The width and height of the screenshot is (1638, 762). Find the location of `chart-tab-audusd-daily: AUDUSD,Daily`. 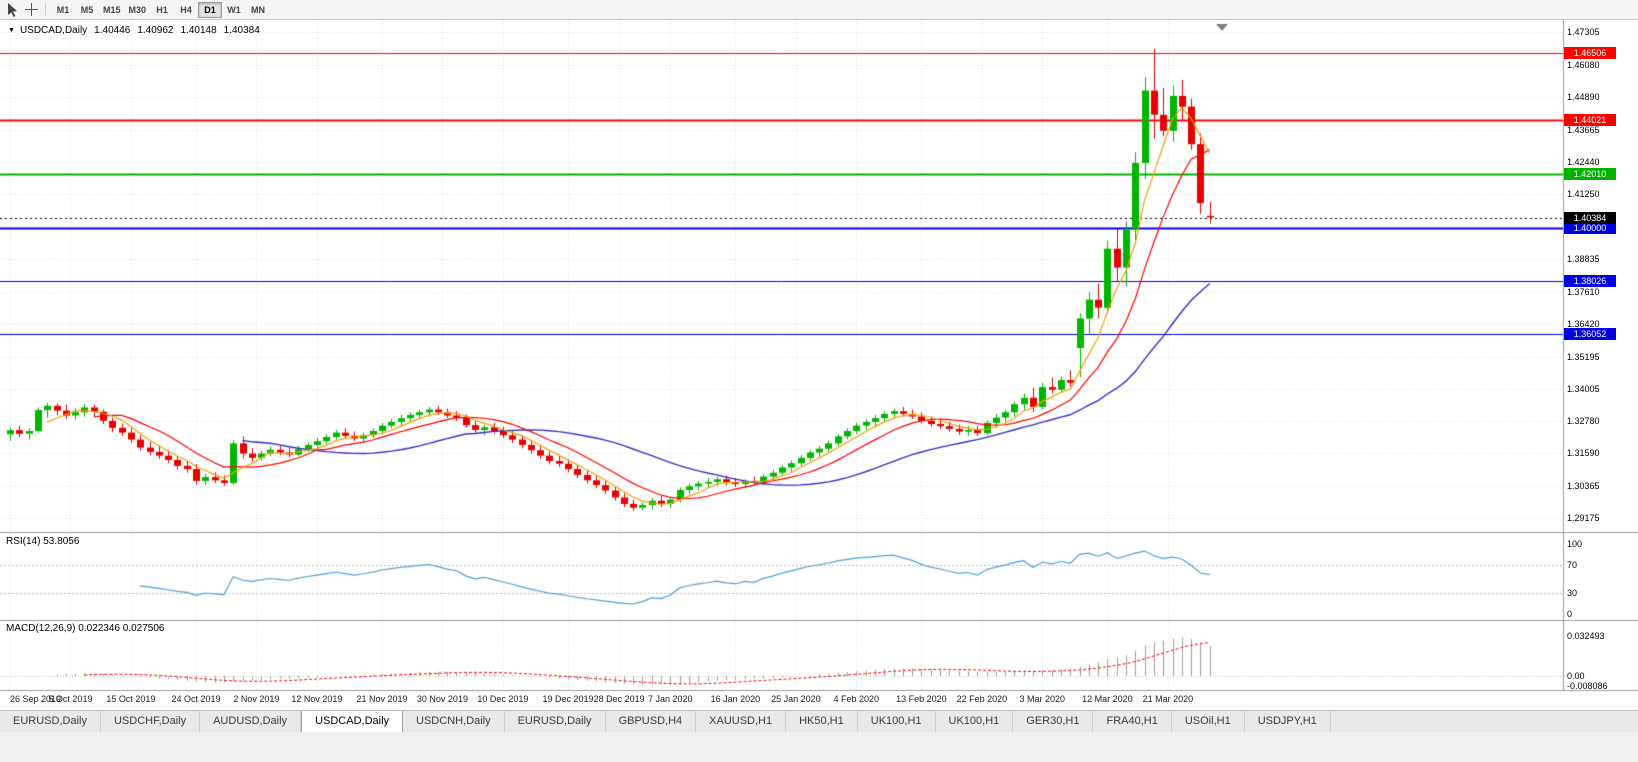

chart-tab-audusd-daily: AUDUSD,Daily is located at coordinates (251, 721).